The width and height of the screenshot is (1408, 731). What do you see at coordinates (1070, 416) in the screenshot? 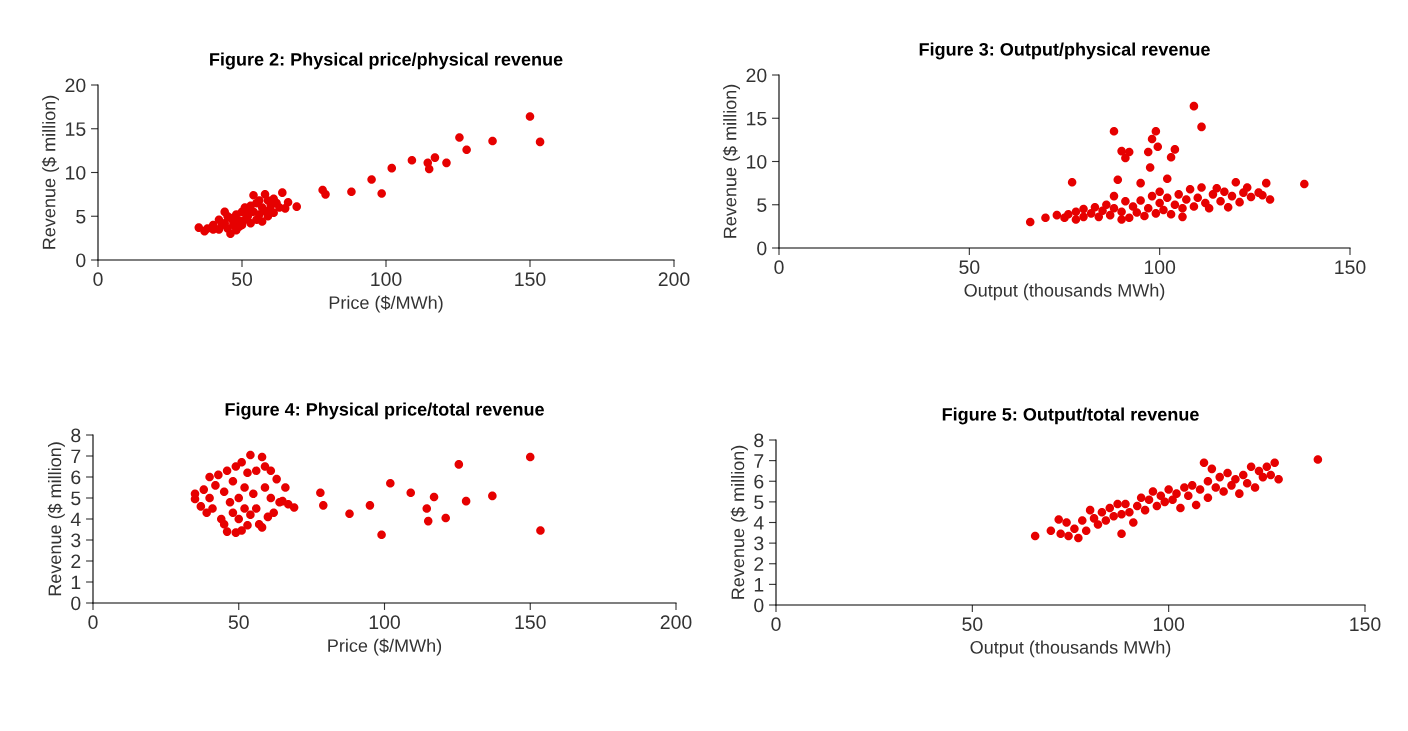
I see `chart-title: Figure 5: Output/total revenue` at bounding box center [1070, 416].